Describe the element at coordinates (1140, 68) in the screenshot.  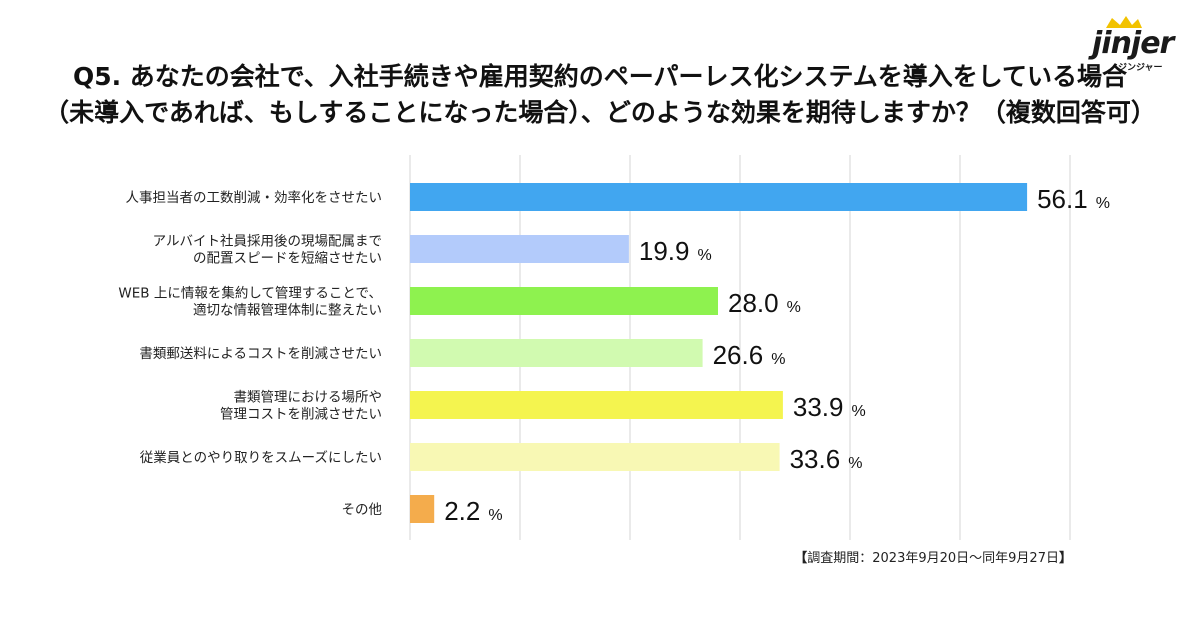
I see `logo-subtitle: ジンジャー` at that location.